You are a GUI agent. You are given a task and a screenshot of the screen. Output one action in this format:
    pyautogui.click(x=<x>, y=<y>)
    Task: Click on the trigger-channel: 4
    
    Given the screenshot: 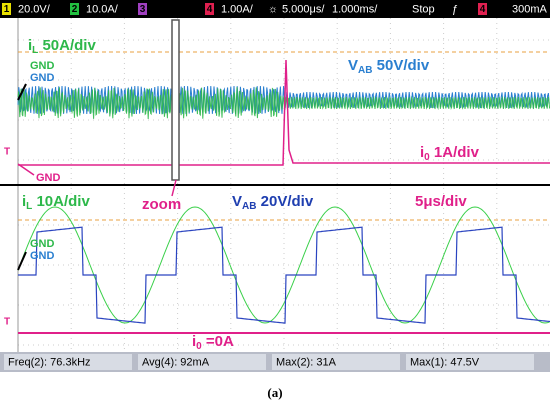 What is the action you would take?
    pyautogui.click(x=483, y=9)
    